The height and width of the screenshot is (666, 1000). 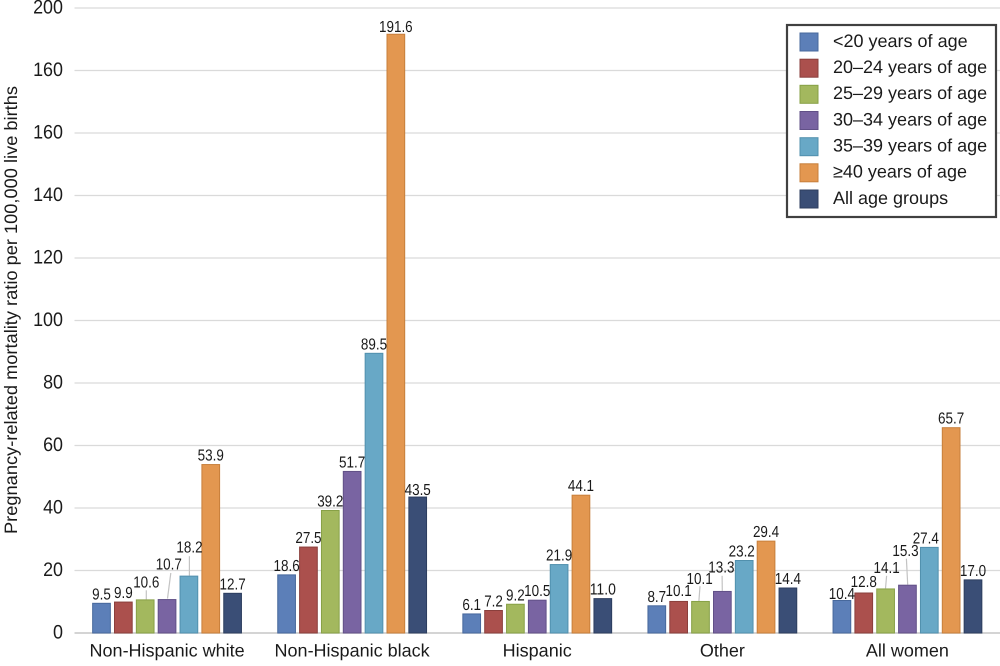 I want to click on svg-text: 53.9, so click(x=211, y=456).